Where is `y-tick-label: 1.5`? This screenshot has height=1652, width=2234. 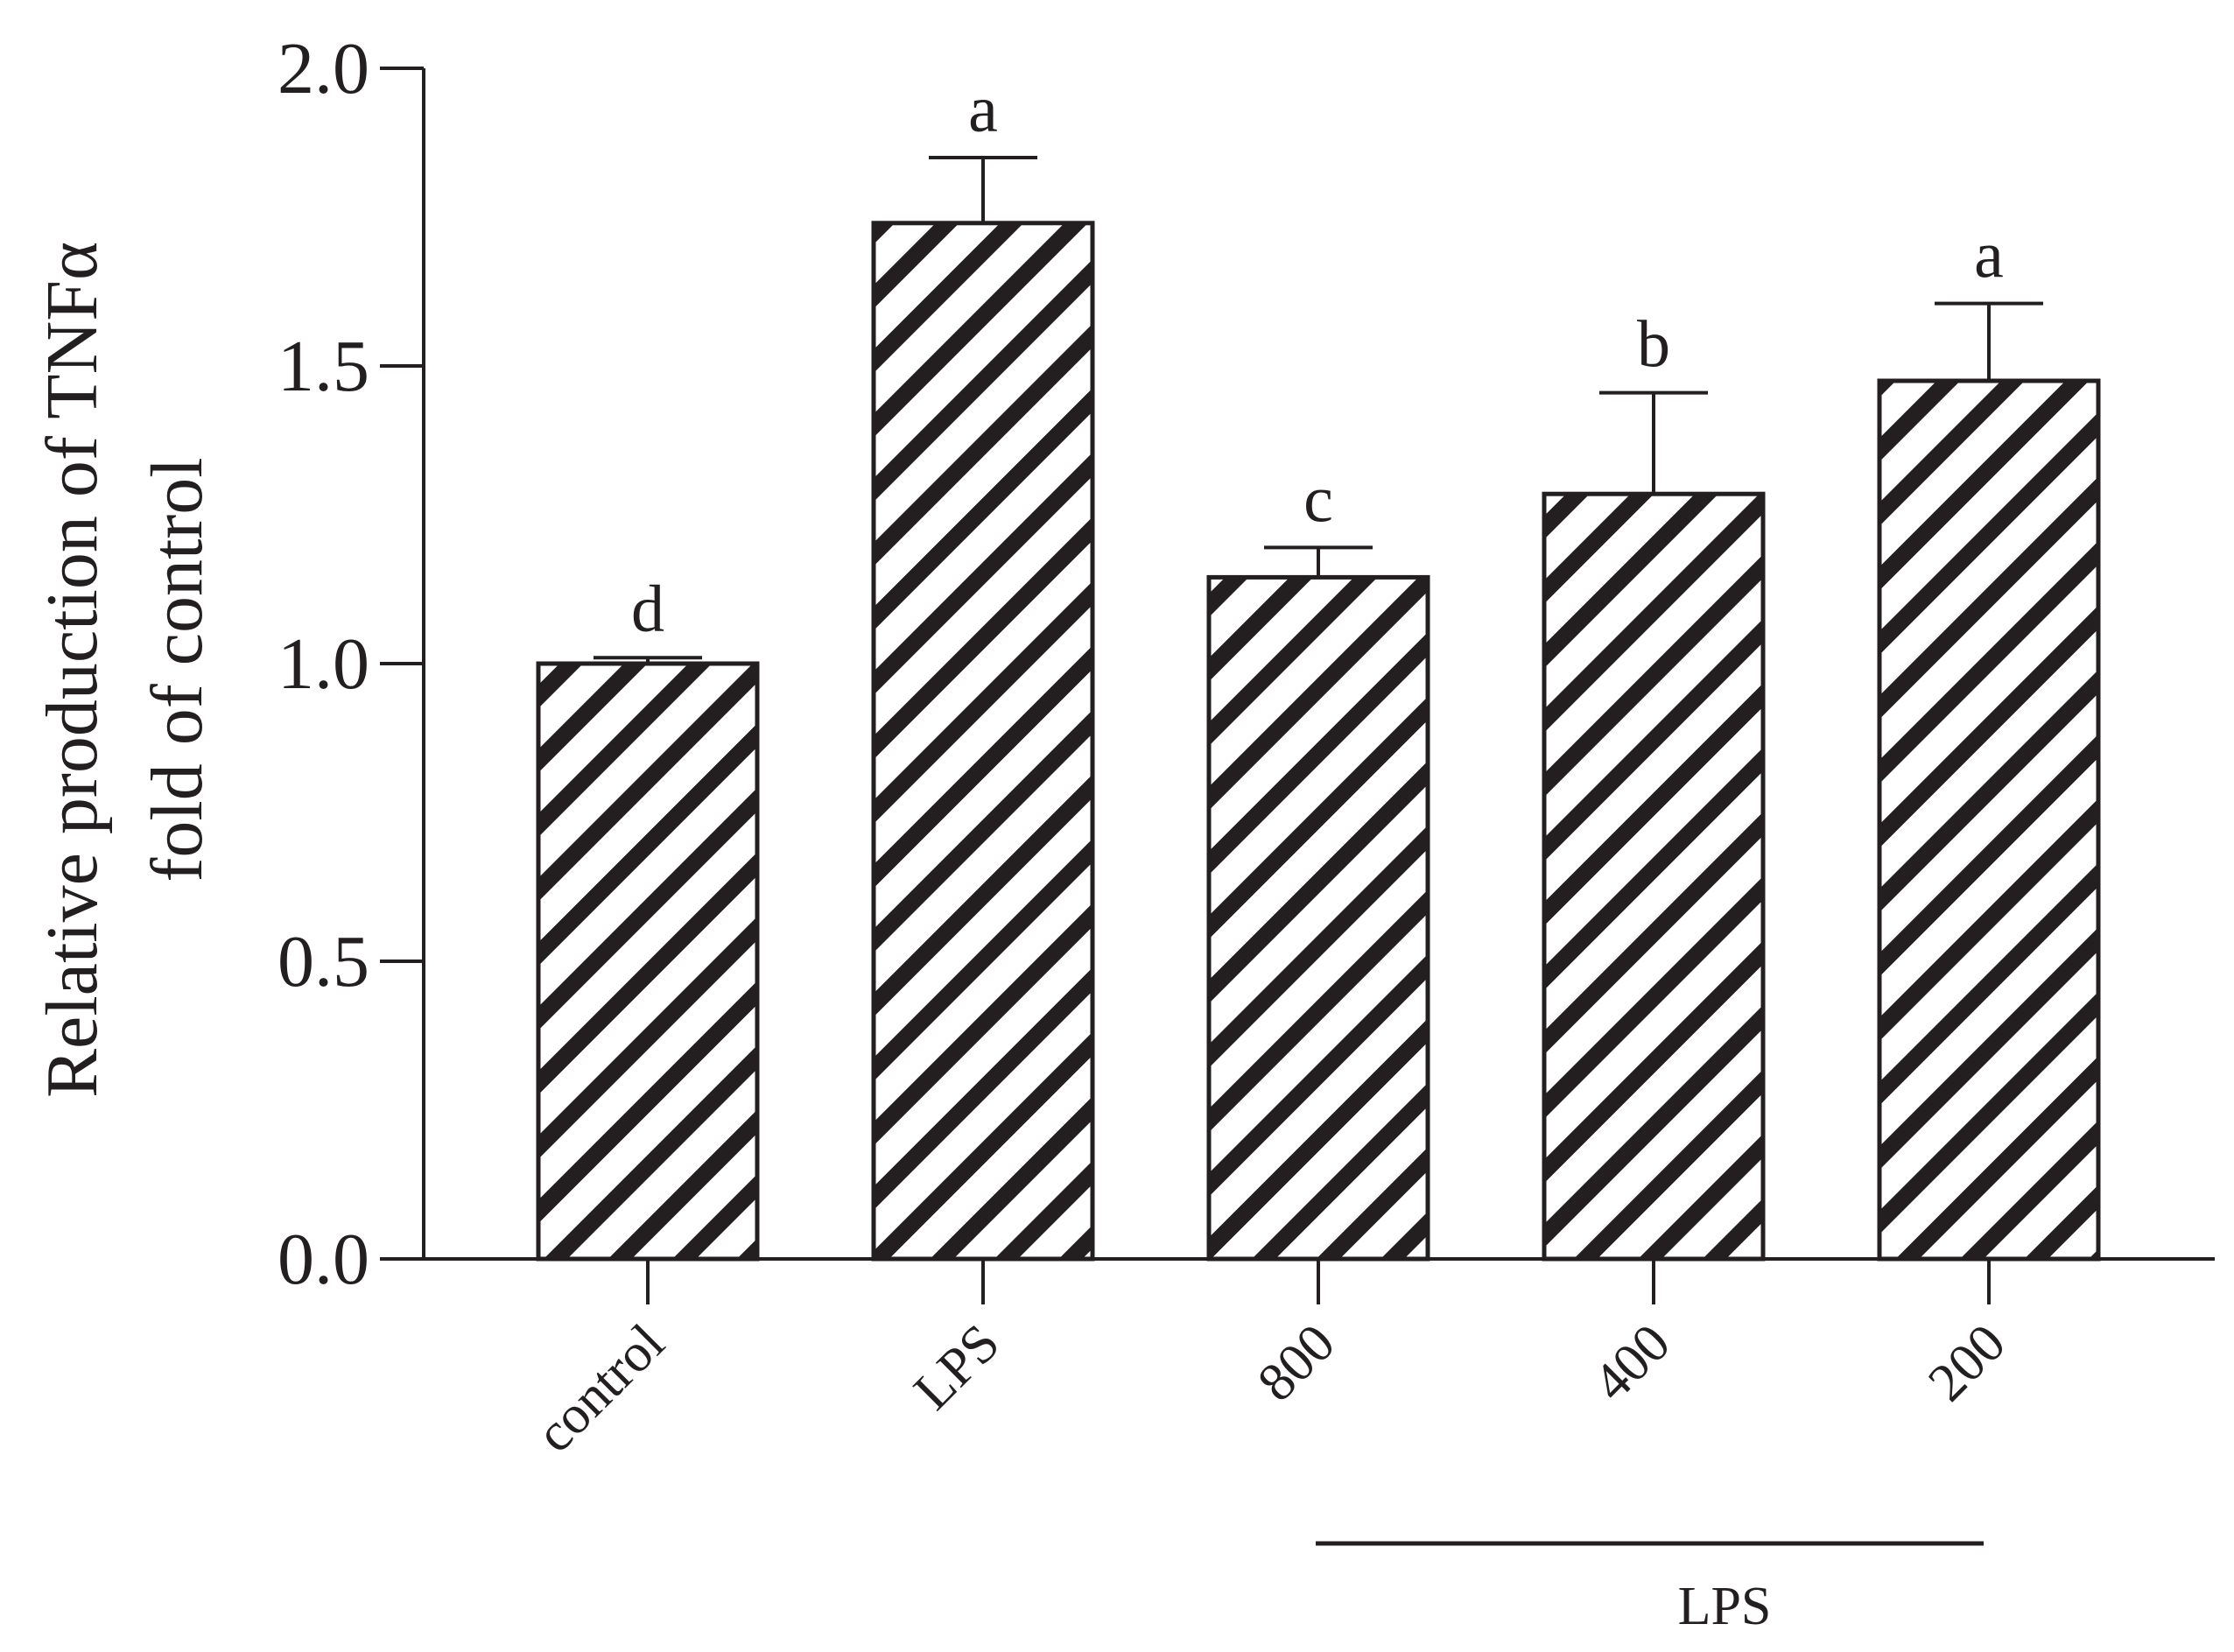
y-tick-label: 1.5 is located at coordinates (323, 366).